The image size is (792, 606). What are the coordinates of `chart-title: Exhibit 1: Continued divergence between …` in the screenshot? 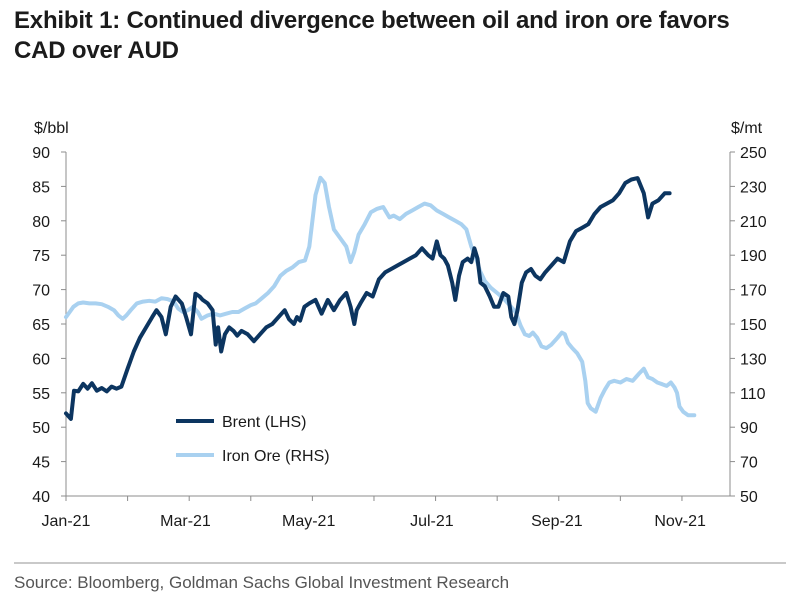 It's located at (372, 35).